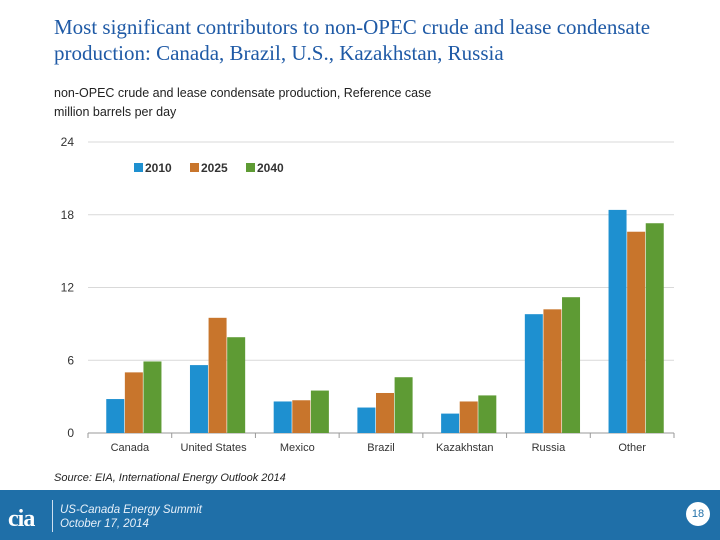 The height and width of the screenshot is (540, 720). Describe the element at coordinates (21, 519) in the screenshot. I see `logo-text: cia` at that location.